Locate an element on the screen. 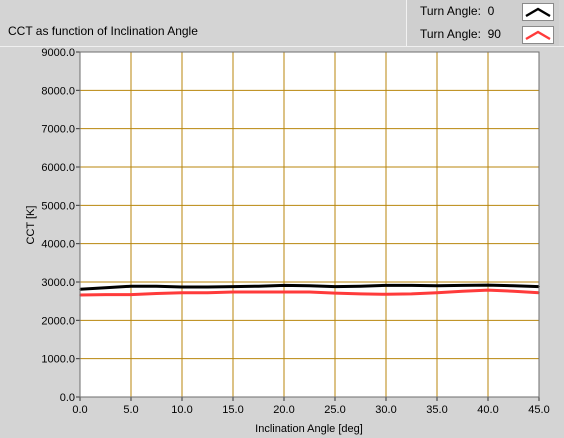  y-tick-label: 7000.0 is located at coordinates (58, 130).